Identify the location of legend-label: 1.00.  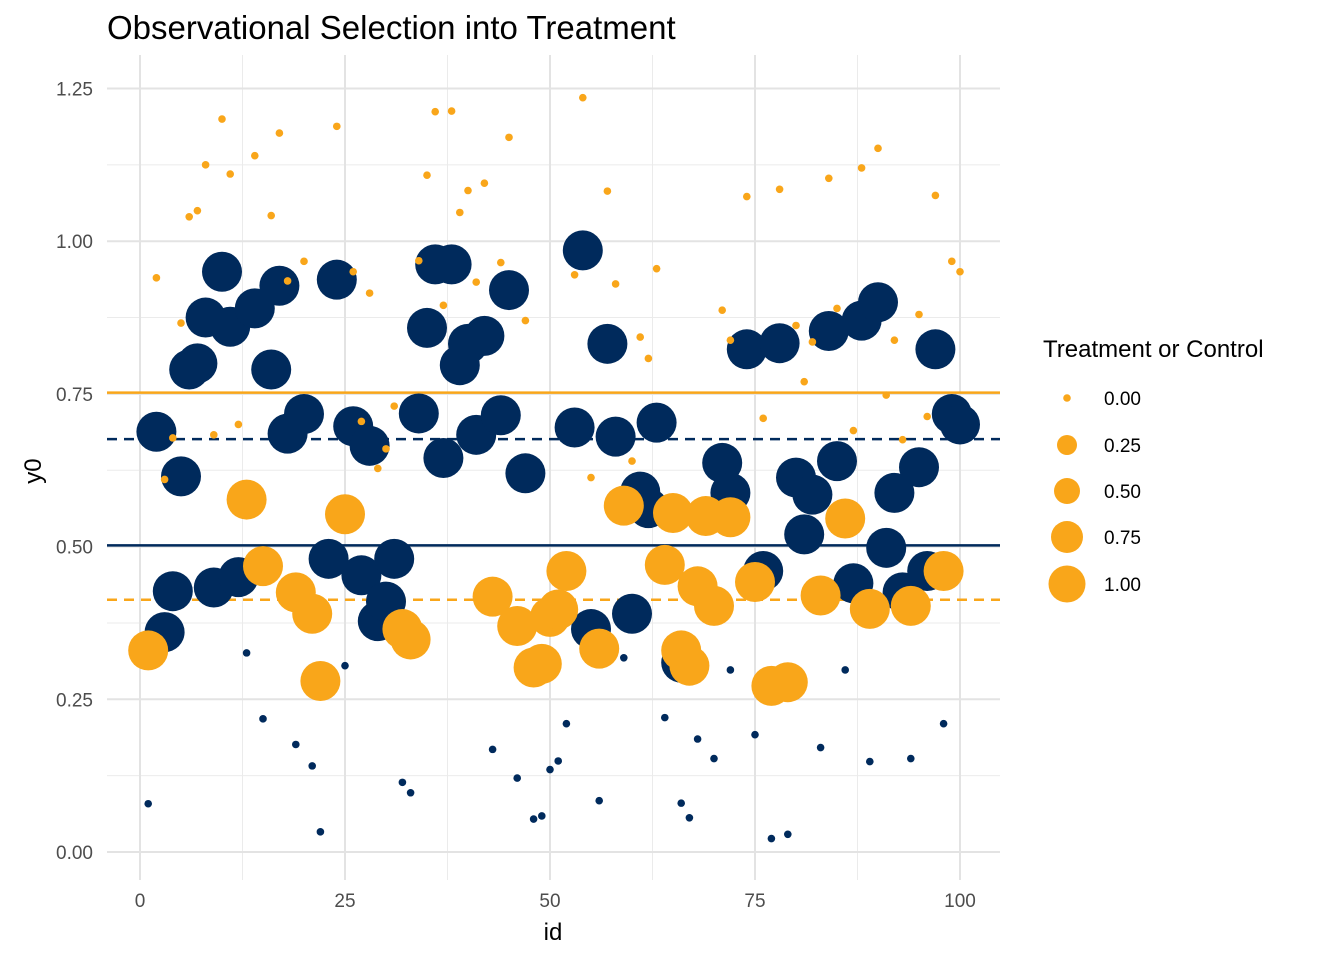
(1122, 585).